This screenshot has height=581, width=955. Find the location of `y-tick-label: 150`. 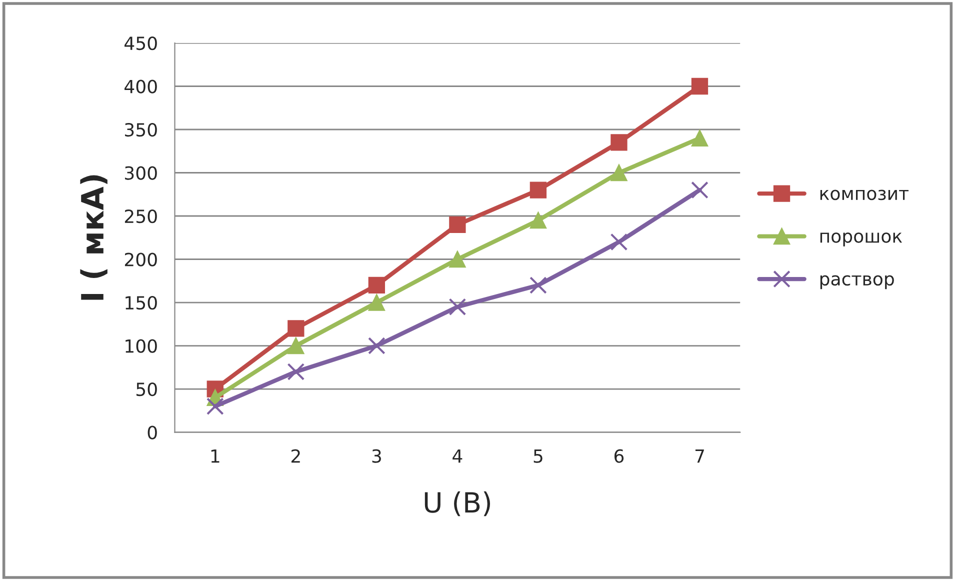

y-tick-label: 150 is located at coordinates (141, 303).